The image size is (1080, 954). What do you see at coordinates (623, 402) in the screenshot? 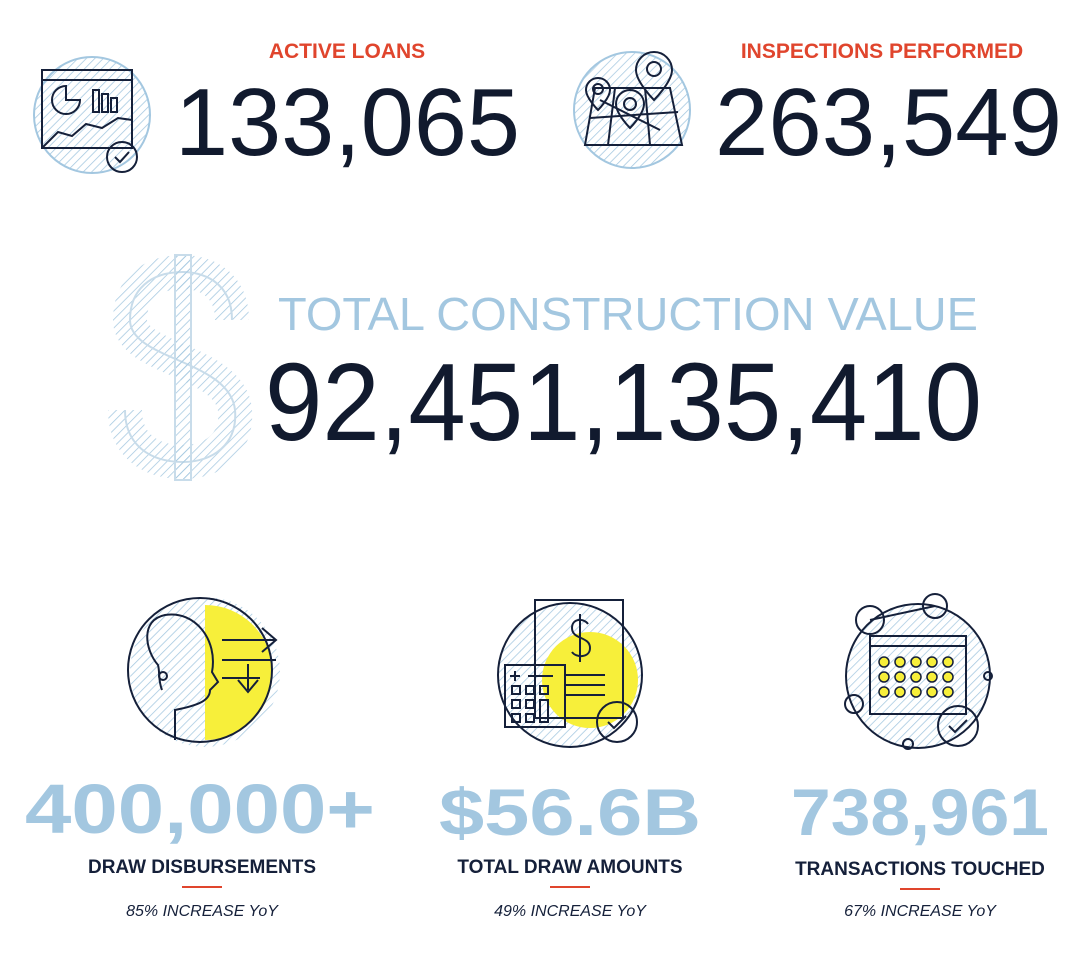
I see `total-value: 92,451,135,410` at bounding box center [623, 402].